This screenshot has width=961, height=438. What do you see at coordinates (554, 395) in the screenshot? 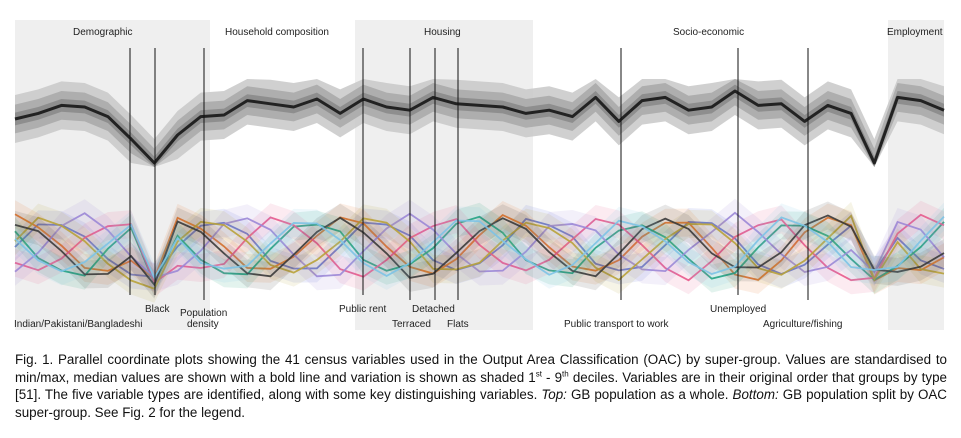
I see `caption-top-label: Top:` at bounding box center [554, 395].